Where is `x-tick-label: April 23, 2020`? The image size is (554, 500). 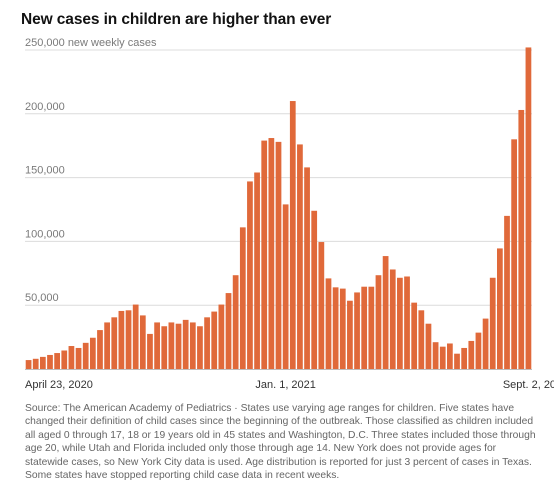 x-tick-label: April 23, 2020 is located at coordinates (59, 385).